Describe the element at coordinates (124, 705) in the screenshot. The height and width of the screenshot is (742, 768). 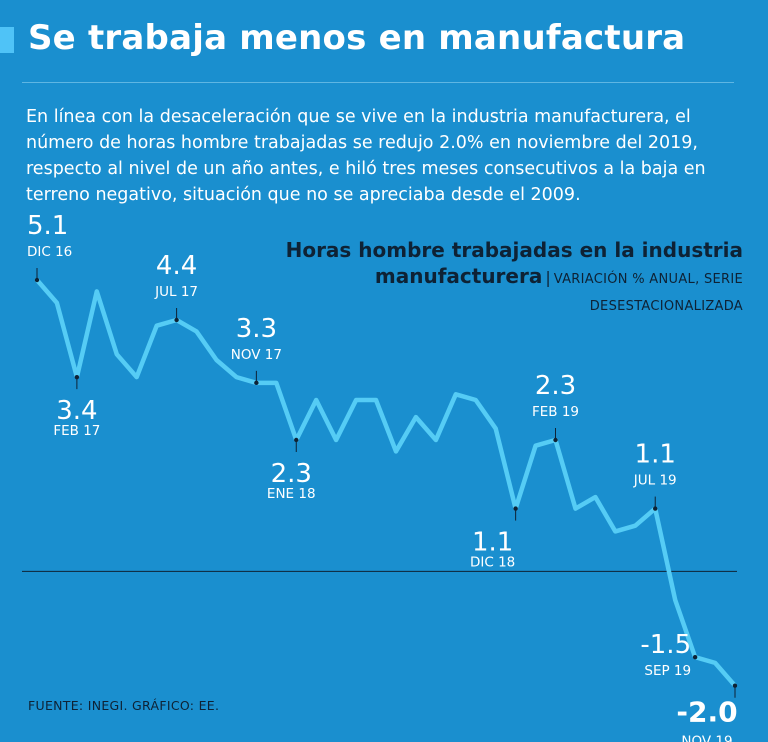
I see `source-footer: FUENTE: INEGI. GRÁFICO: EE.` at that location.